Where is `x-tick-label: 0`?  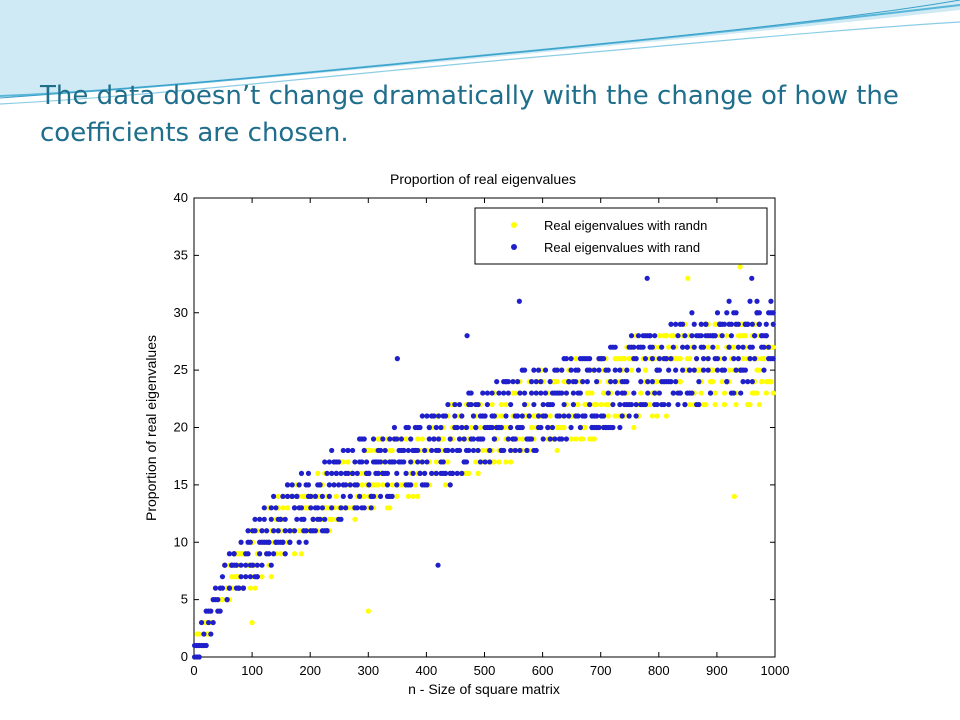
x-tick-label: 0 is located at coordinates (193, 670).